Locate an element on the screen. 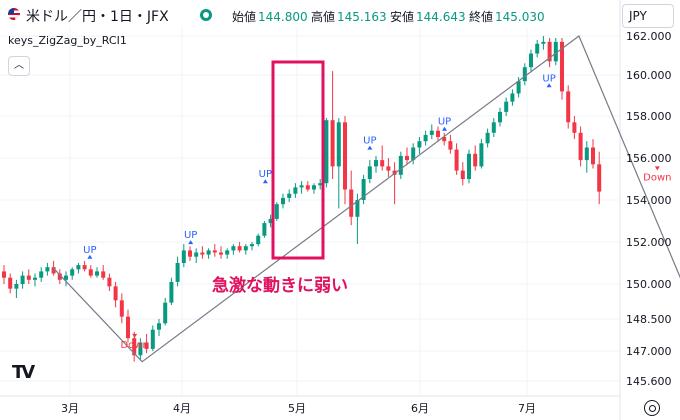 Image resolution: width=680 pixels, height=420 pixels. gear-icon is located at coordinates (652, 408).